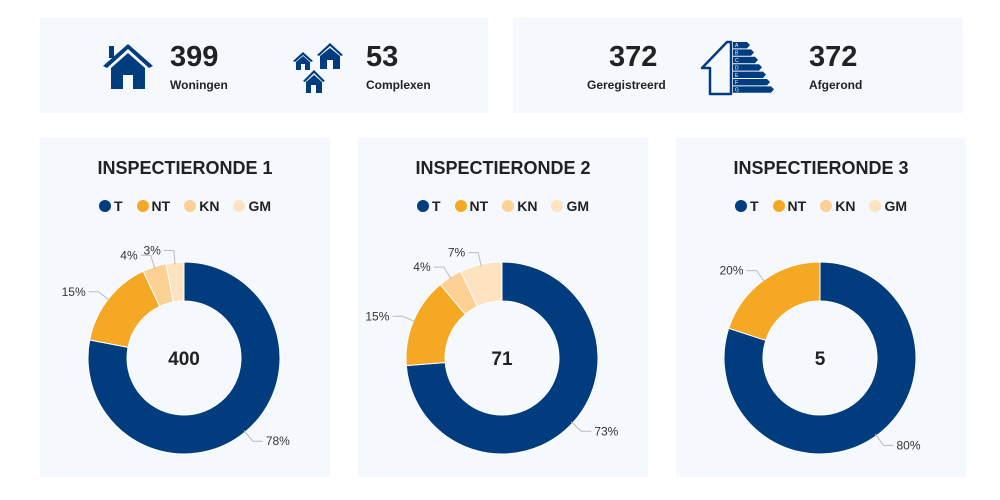 The height and width of the screenshot is (500, 1000). I want to click on afgerond-count: 372, so click(833, 57).